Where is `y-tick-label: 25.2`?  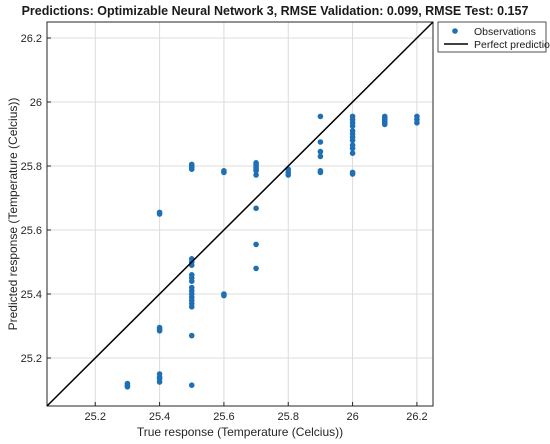
y-tick-label: 25.2 is located at coordinates (31, 359).